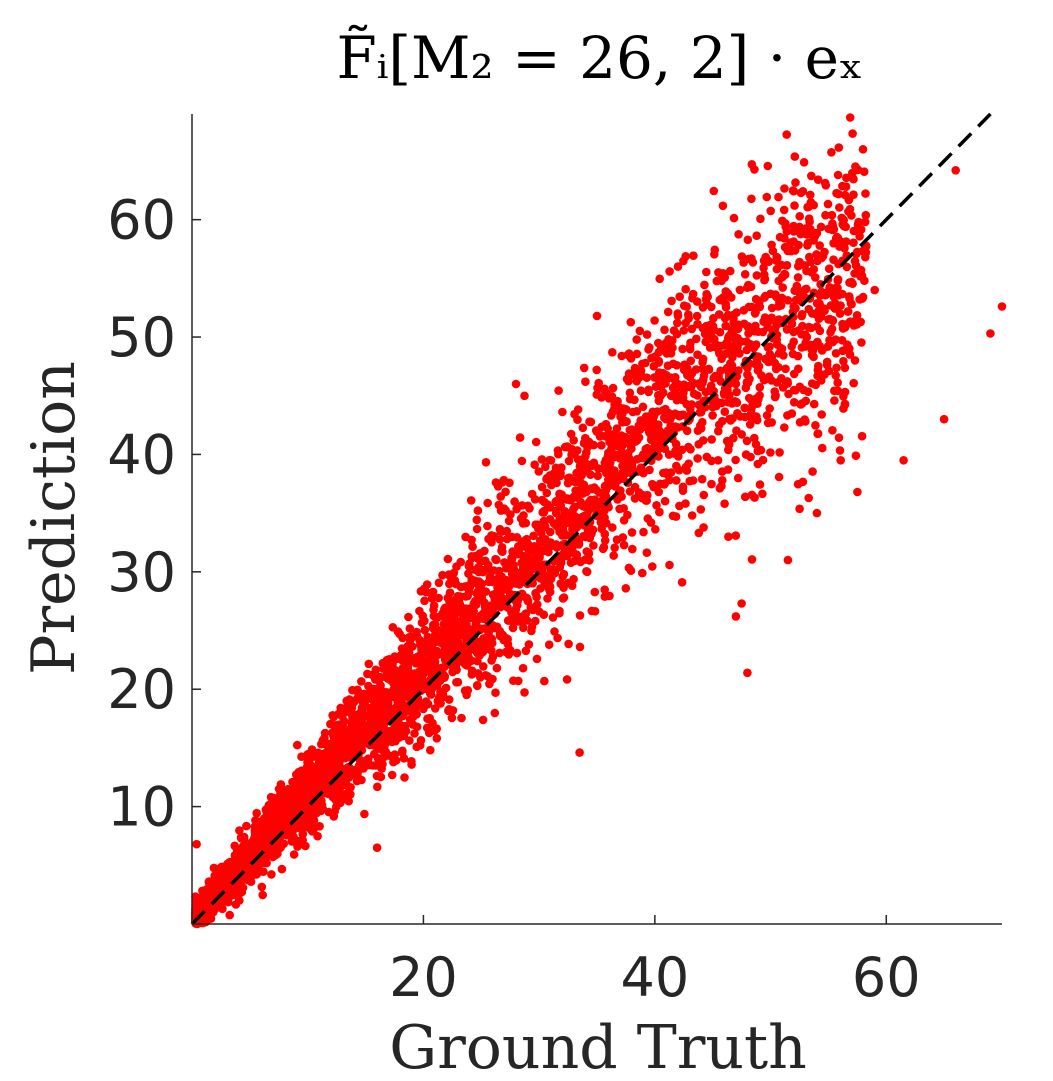 This screenshot has height=1081, width=1053. What do you see at coordinates (141, 454) in the screenshot?
I see `y-tick-label: 40` at bounding box center [141, 454].